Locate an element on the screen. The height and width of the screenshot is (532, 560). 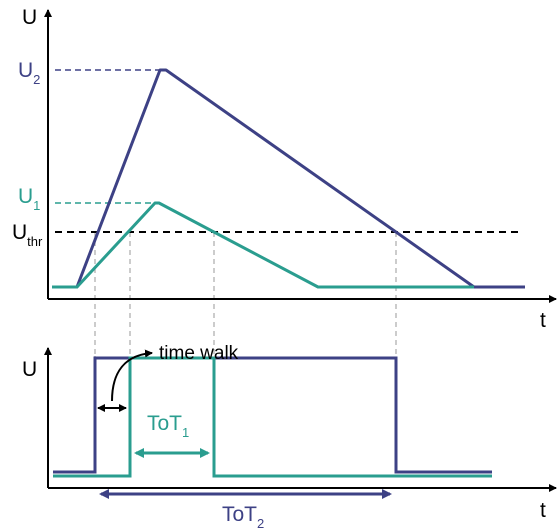
time-walk-label: time walk is located at coordinates (199, 353).